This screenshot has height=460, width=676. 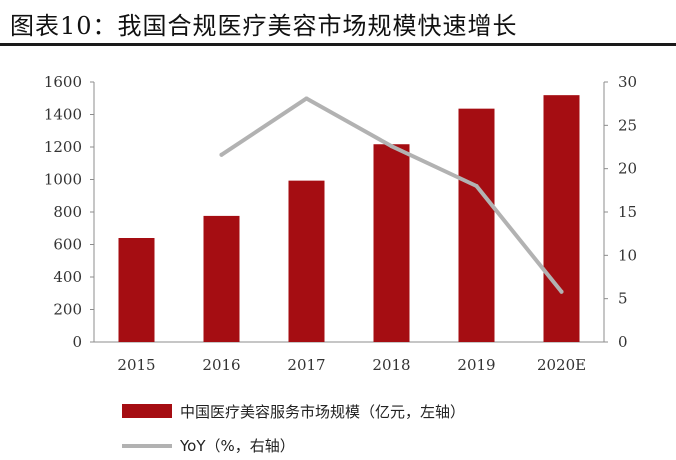 What do you see at coordinates (67, 277) in the screenshot?
I see `left-tick-label: 400` at bounding box center [67, 277].